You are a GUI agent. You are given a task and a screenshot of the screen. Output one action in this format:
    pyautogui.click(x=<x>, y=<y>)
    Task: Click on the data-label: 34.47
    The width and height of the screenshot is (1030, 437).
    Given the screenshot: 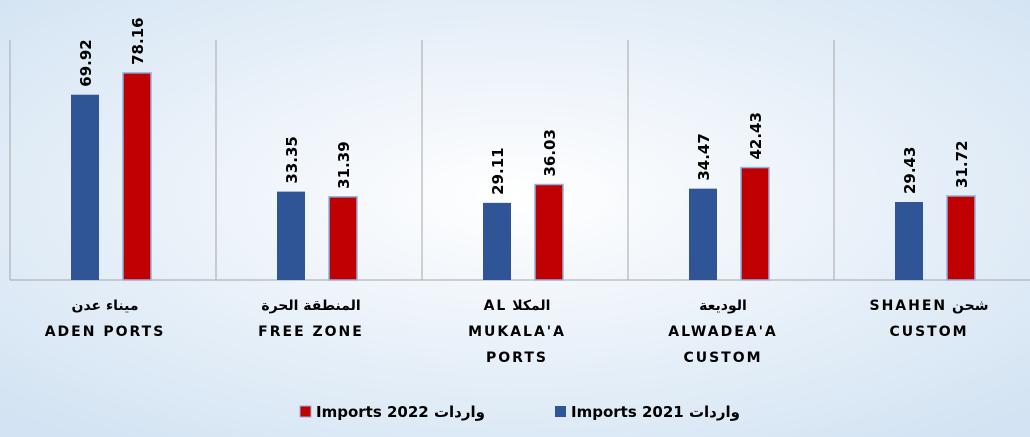 What is the action you would take?
    pyautogui.click(x=704, y=156)
    